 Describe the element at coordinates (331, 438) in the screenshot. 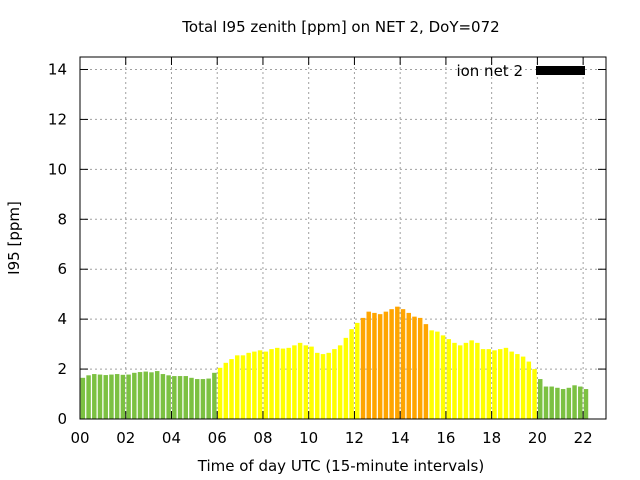

I see `x-tick-labels: 00 02 04 06 08 10 12 14 16 18 20 22` at that location.